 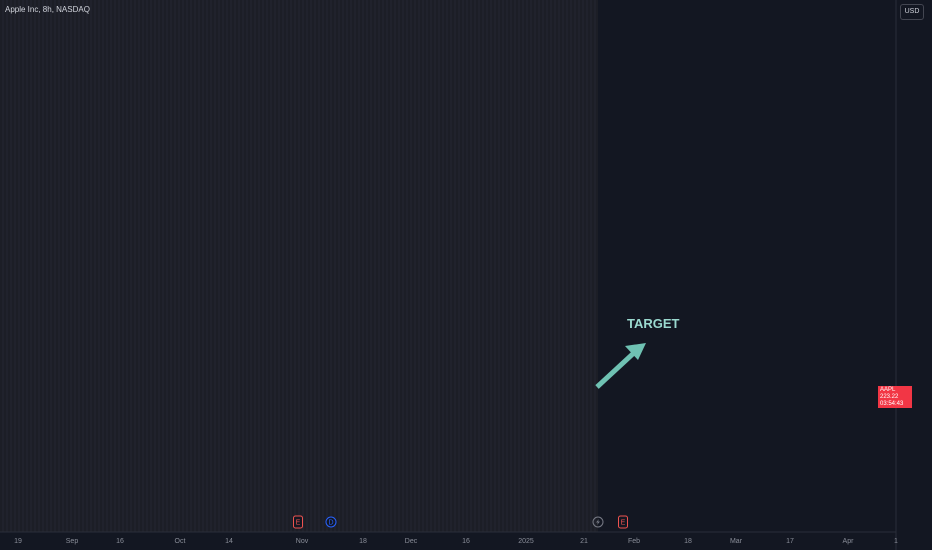 I want to click on x-tick-label: Feb, so click(x=634, y=541).